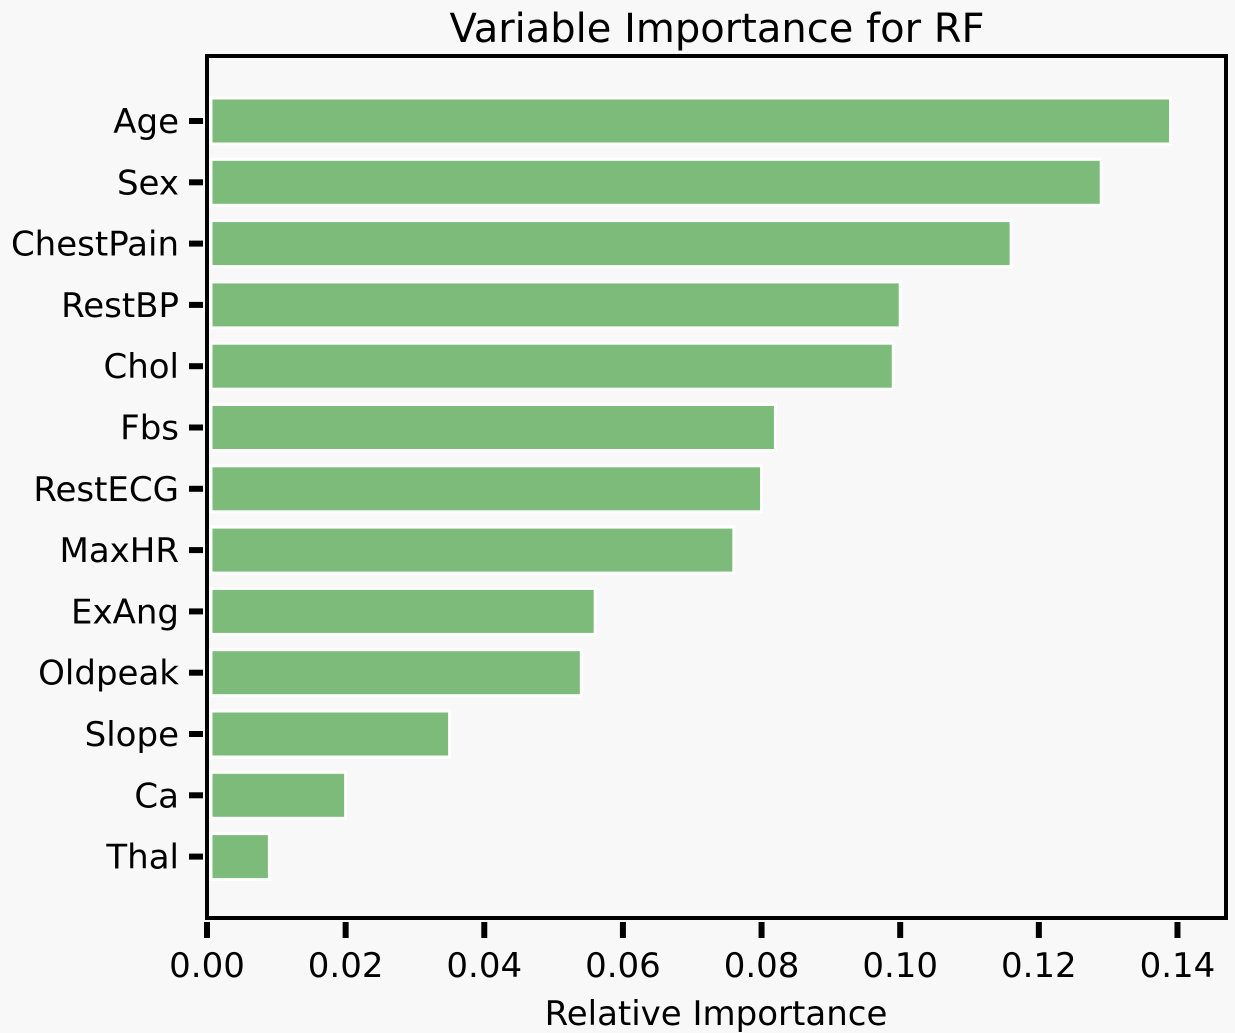 Image resolution: width=1235 pixels, height=1033 pixels. Describe the element at coordinates (108, 674) in the screenshot. I see `y-tick-label-oldpeak: Oldpeak` at that location.